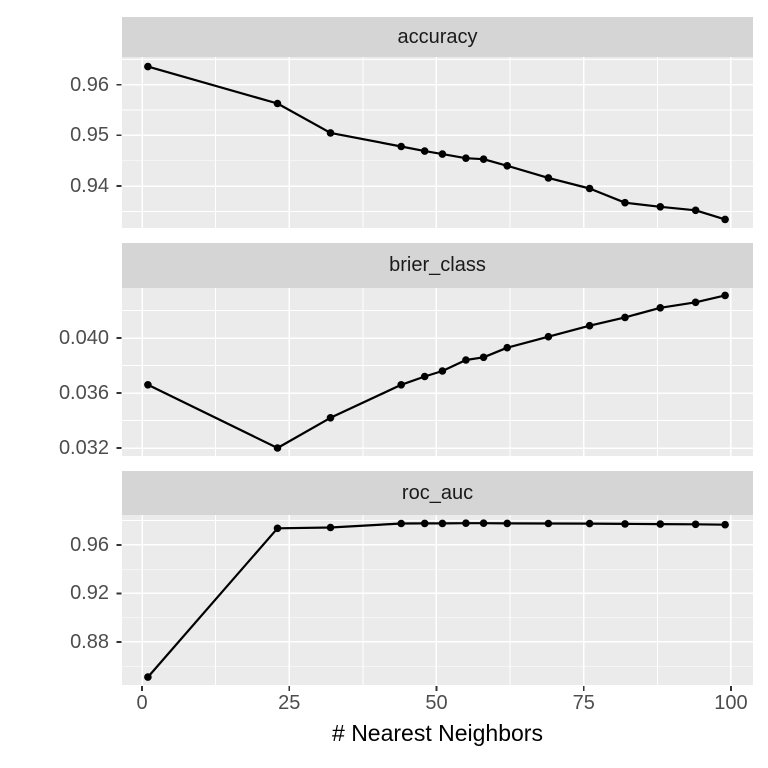 Image resolution: width=768 pixels, height=768 pixels. I want to click on facet-strip-label: accuracy, so click(437, 36).